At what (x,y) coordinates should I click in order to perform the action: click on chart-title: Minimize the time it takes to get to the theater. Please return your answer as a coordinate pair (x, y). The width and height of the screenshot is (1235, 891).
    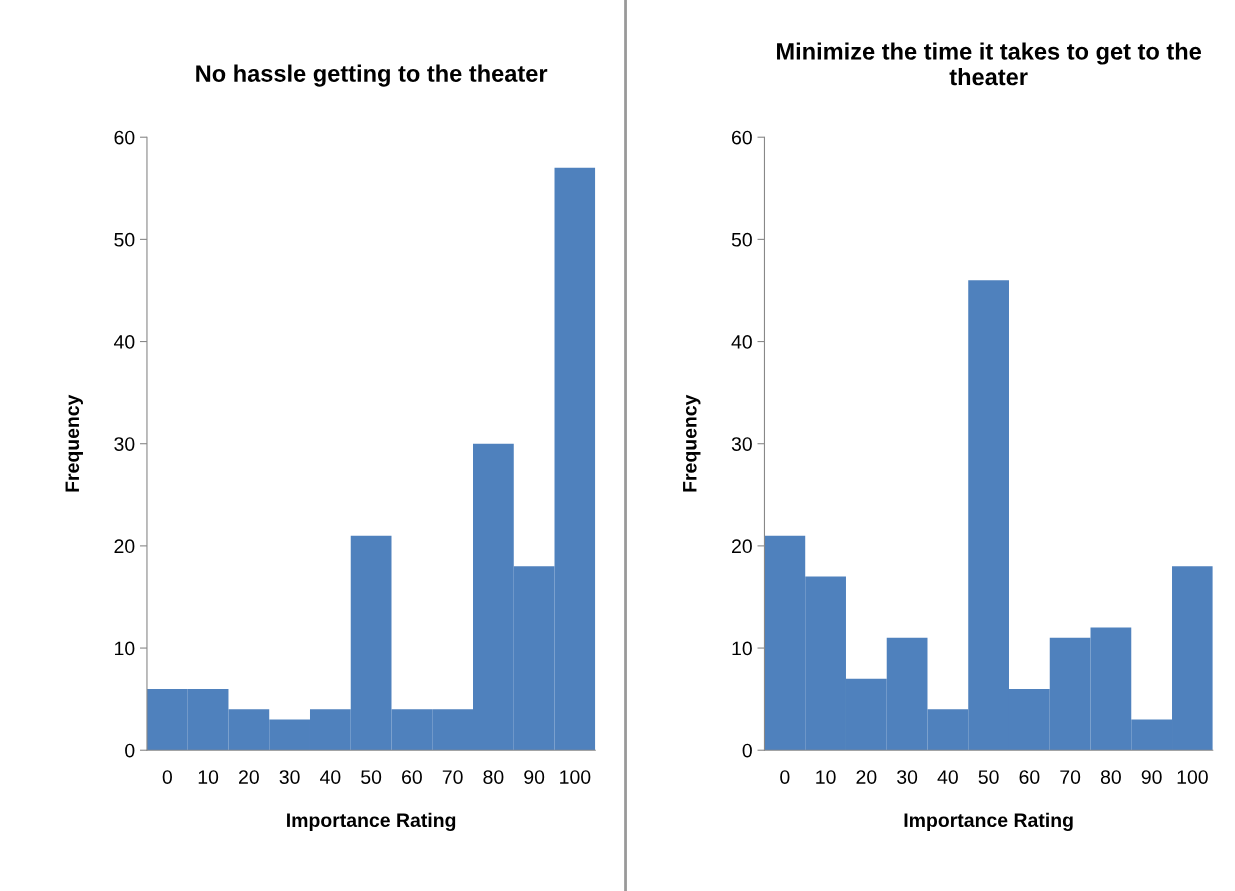
    Looking at the image, I should click on (989, 64).